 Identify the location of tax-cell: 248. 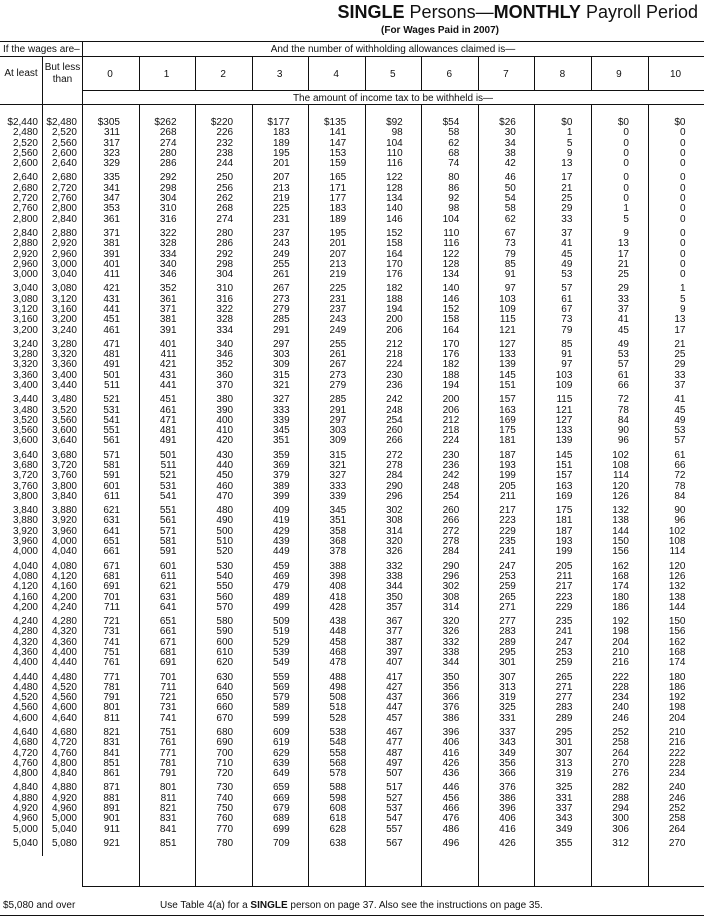
(451, 486).